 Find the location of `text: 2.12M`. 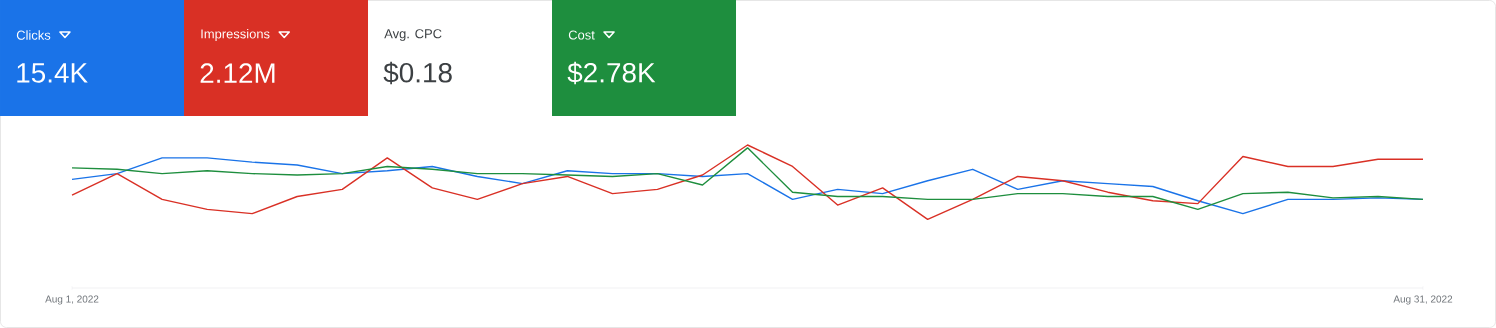

text: 2.12M is located at coordinates (237, 73).